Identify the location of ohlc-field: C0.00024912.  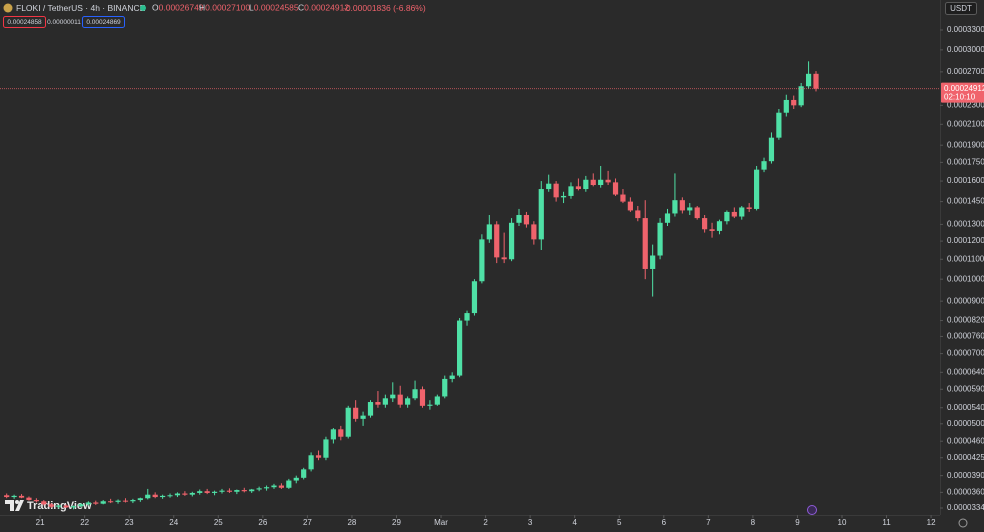
(323, 8).